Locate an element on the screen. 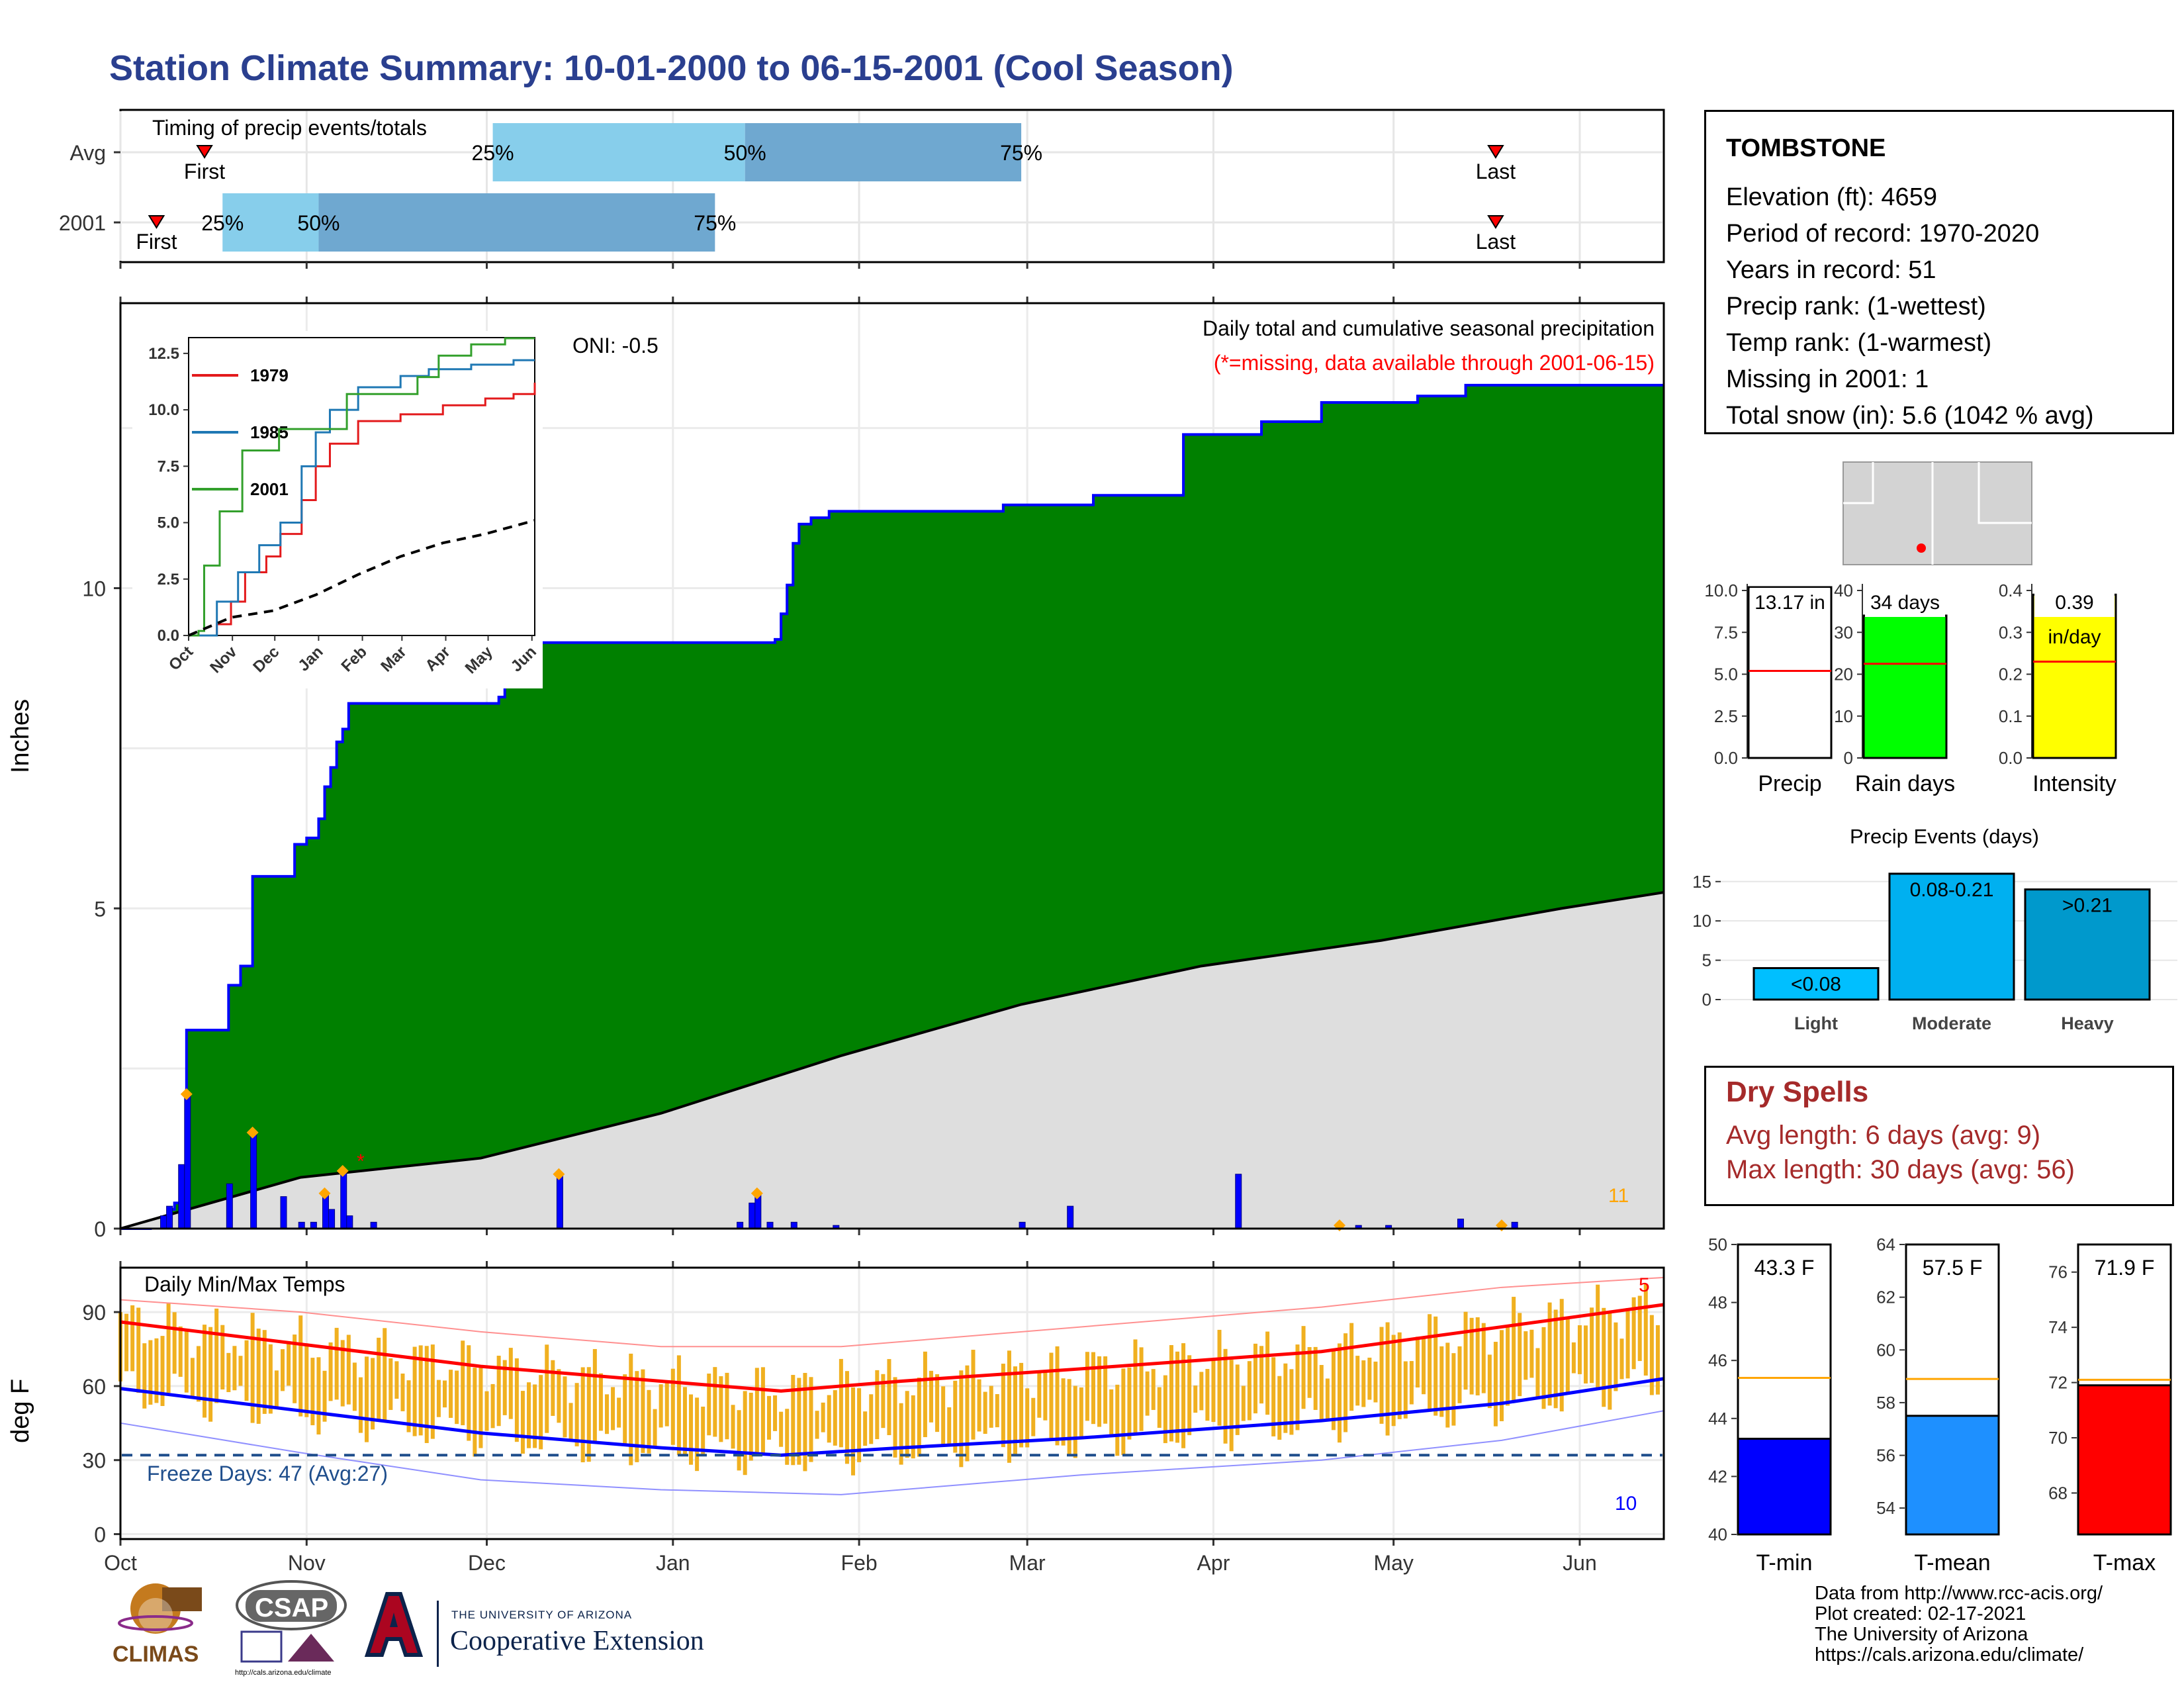 The image size is (2184, 1688). timing-p25-label: 25% is located at coordinates (493, 153).